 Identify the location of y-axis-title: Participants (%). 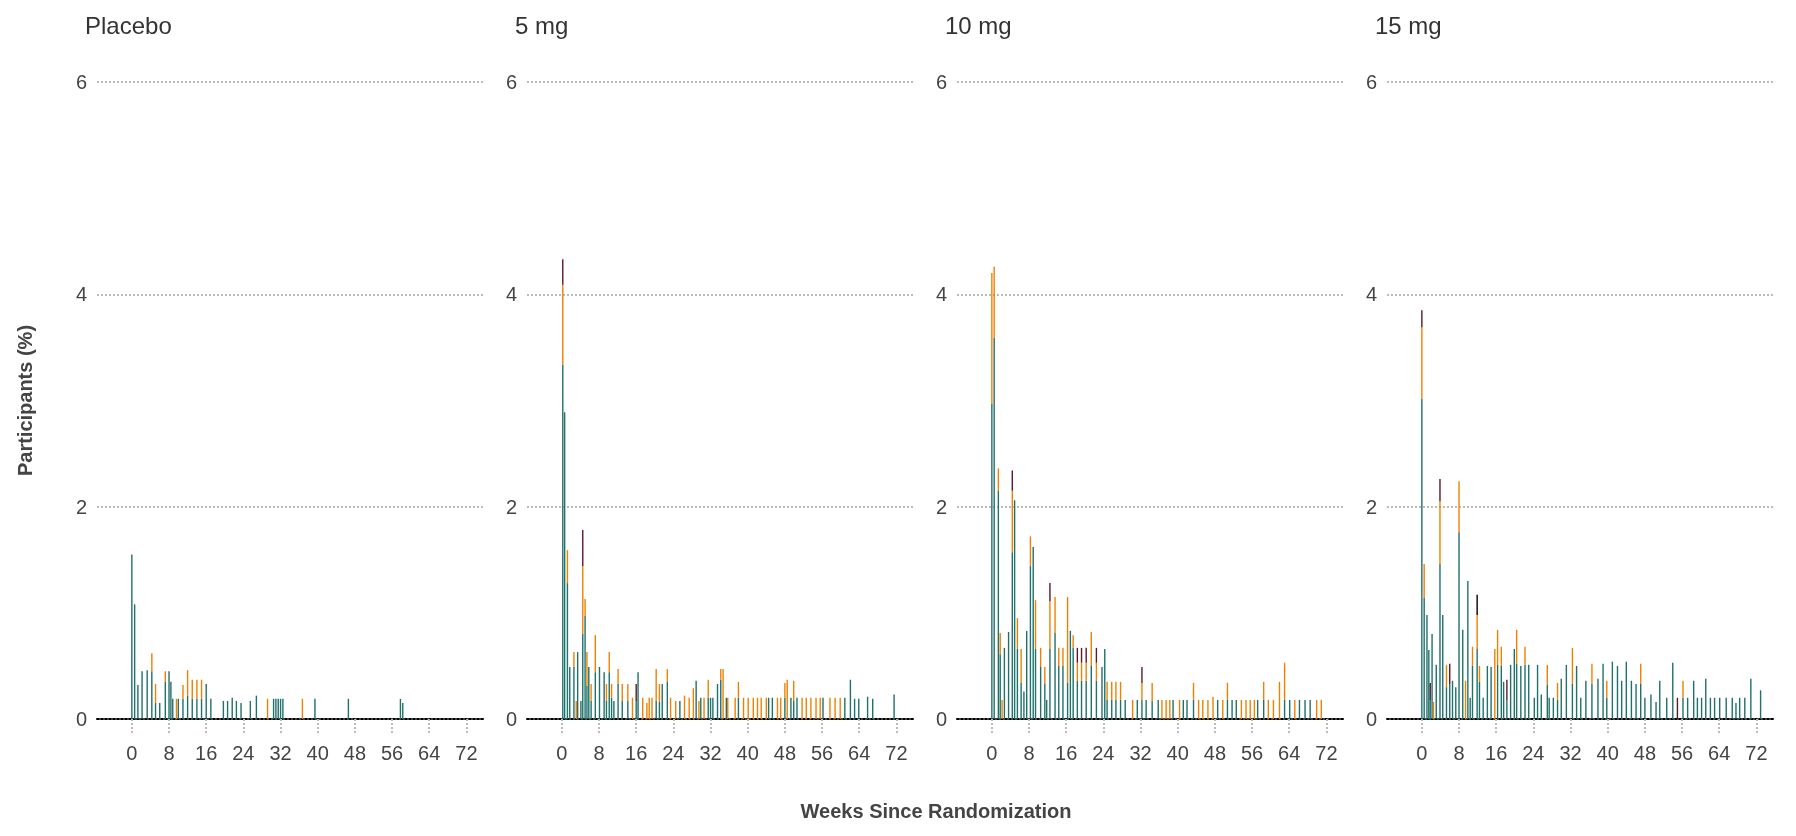
(25, 400).